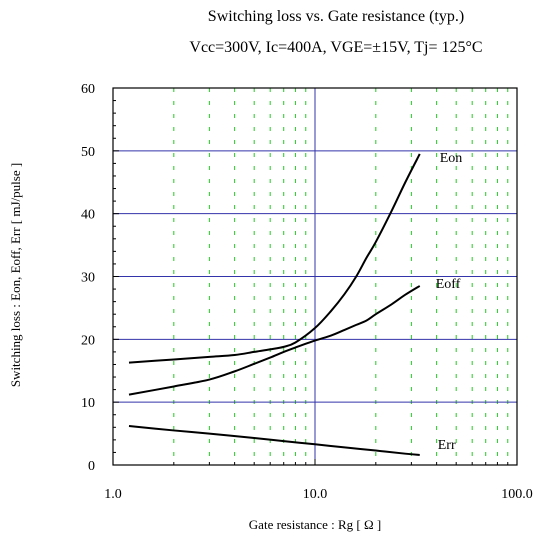 Image resolution: width=537 pixels, height=546 pixels. What do you see at coordinates (315, 524) in the screenshot?
I see `x-axis-label: Gate resistance : Rg [ Ω ]` at bounding box center [315, 524].